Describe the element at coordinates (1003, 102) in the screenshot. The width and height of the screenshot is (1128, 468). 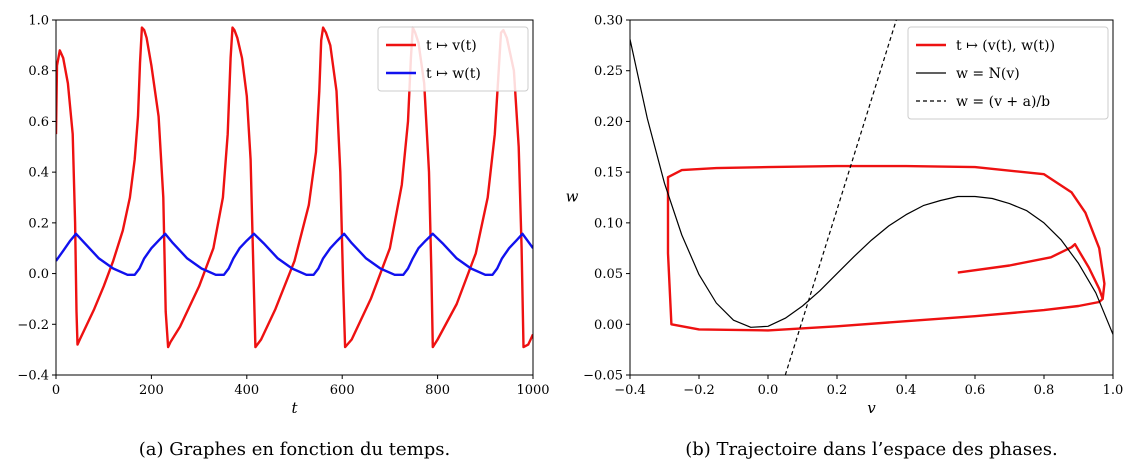
I see `legend-entry: w = (v + a)/b` at that location.